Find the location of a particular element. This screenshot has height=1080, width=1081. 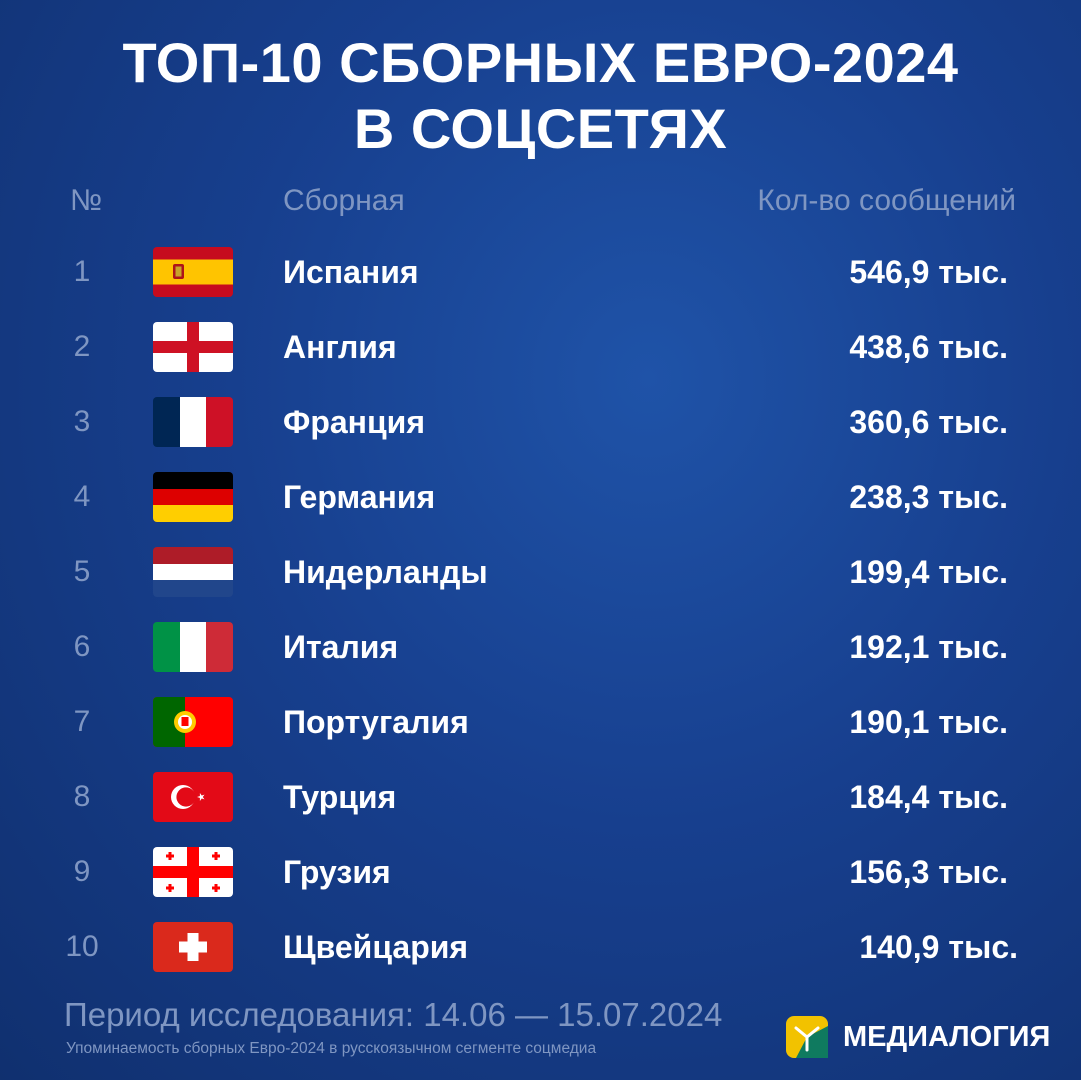

georgia-flag-icon is located at coordinates (193, 872).